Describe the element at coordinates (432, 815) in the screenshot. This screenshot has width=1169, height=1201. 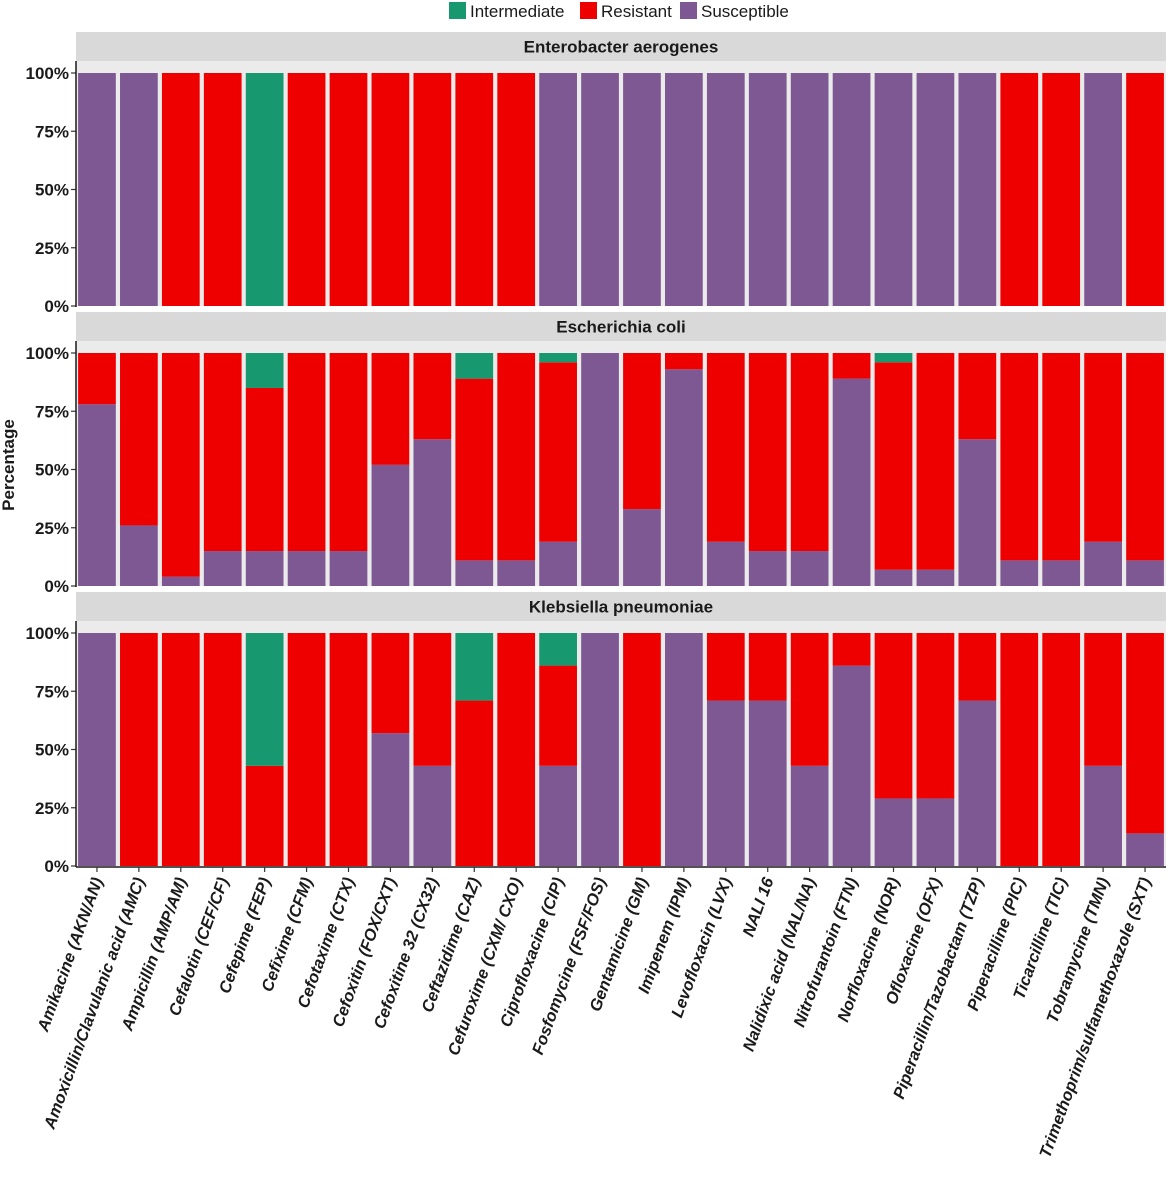
I see `bar-susceptible-cefoxitine-32-cx32` at that location.